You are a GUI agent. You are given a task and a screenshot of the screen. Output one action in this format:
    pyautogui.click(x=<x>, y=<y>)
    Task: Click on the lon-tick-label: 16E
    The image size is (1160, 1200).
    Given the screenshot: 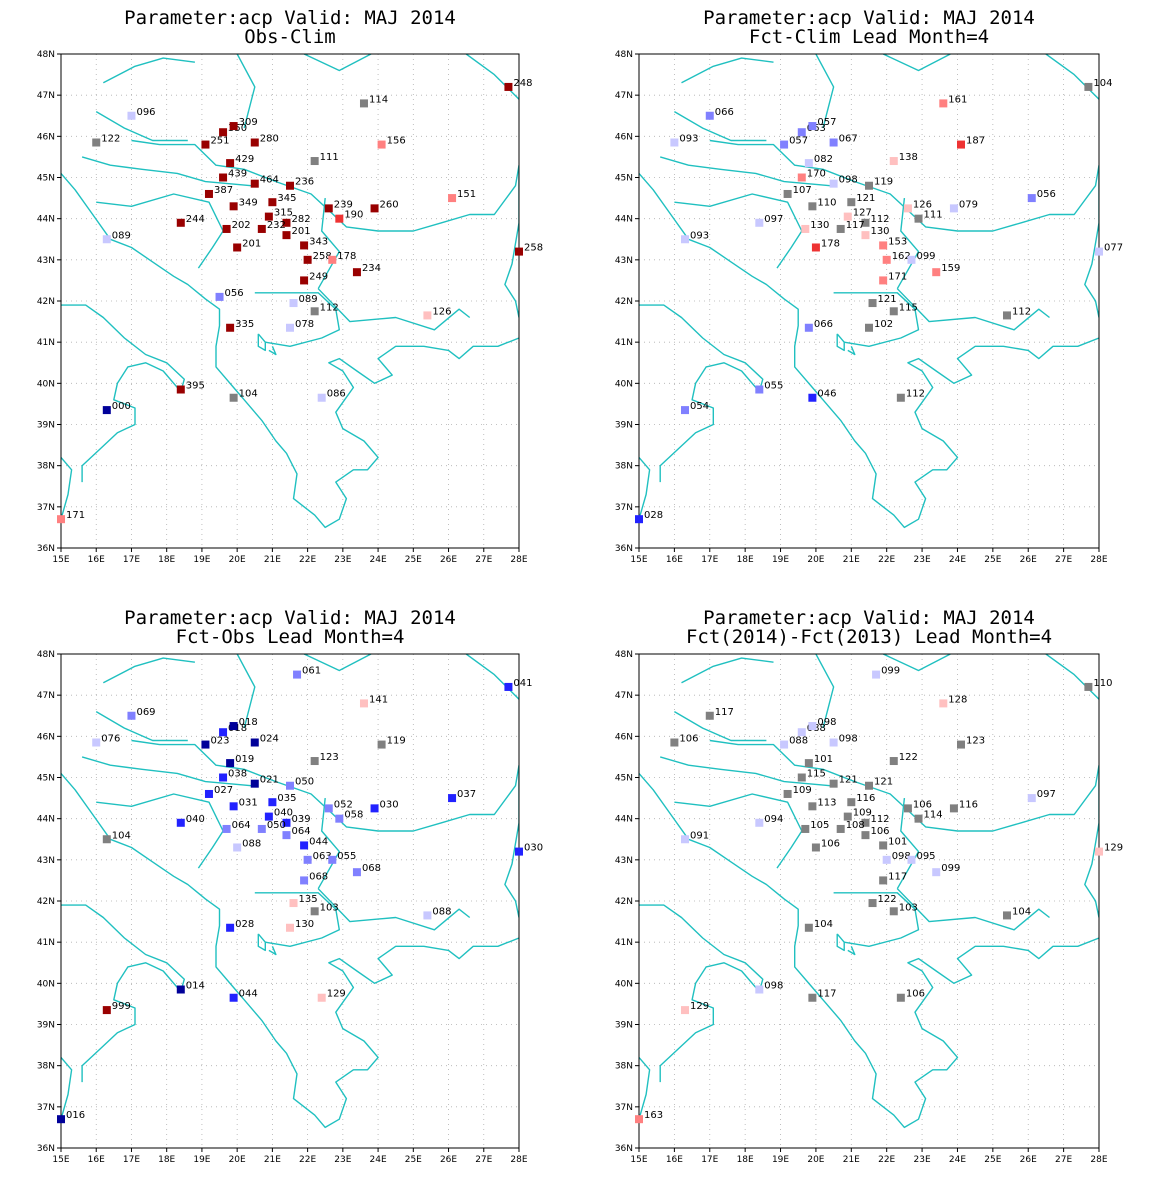 What is the action you would take?
    pyautogui.click(x=674, y=560)
    